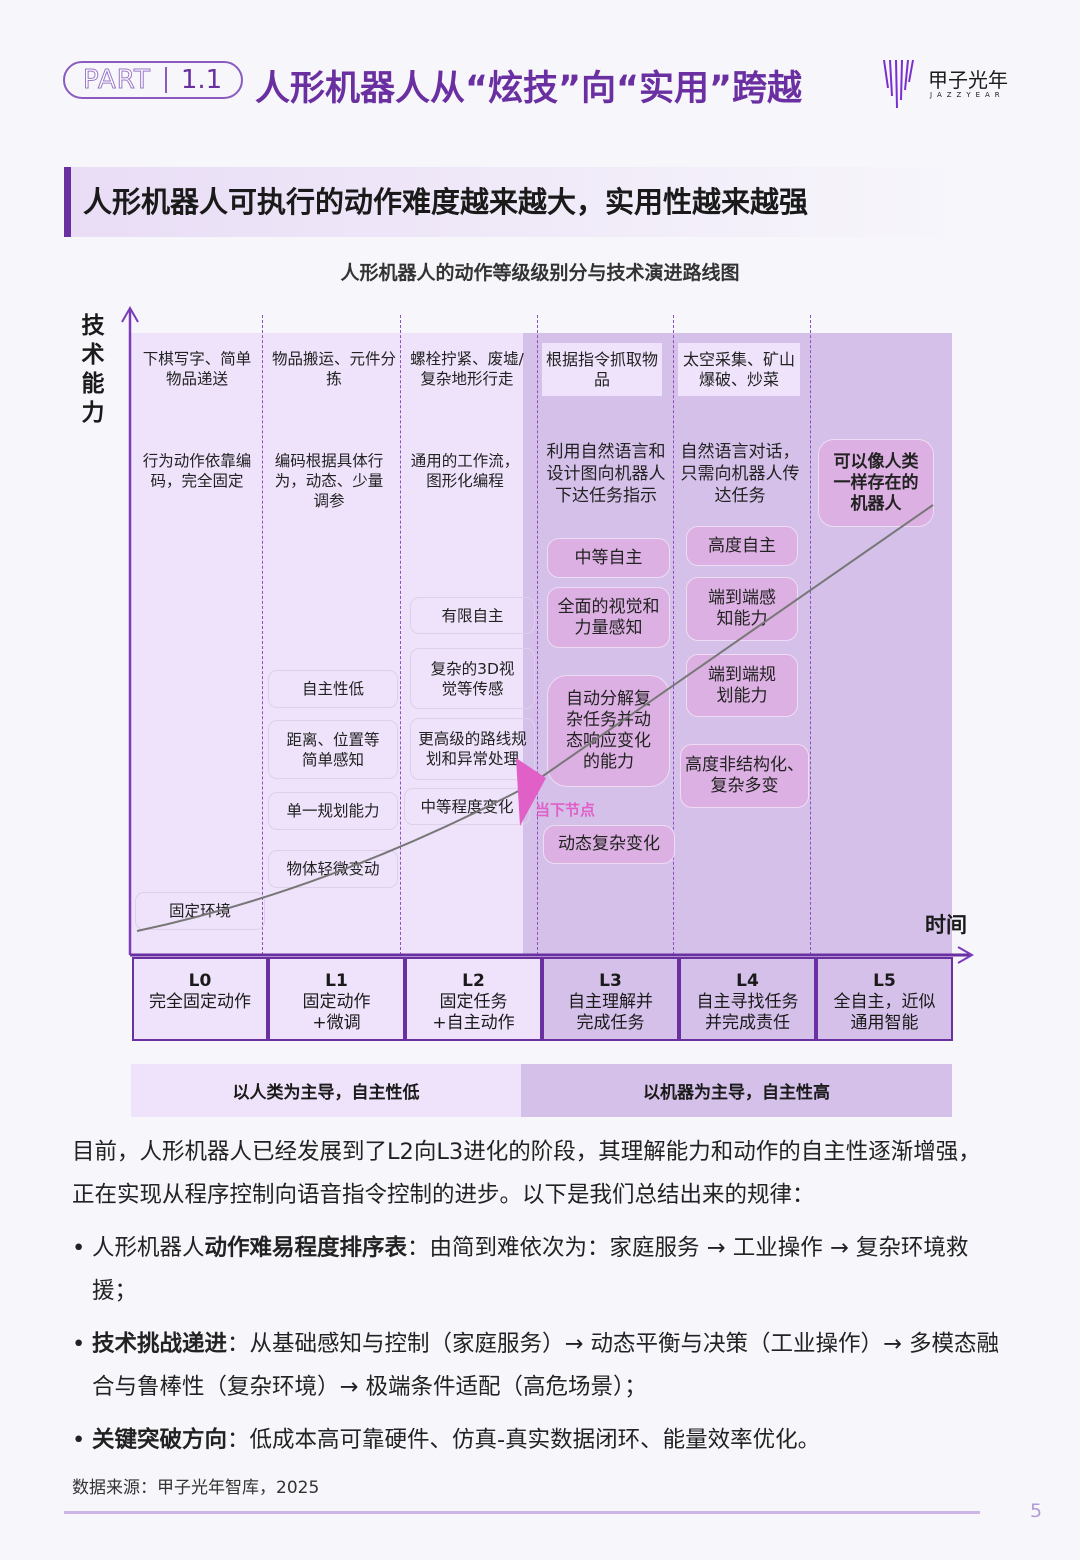  Describe the element at coordinates (472, 615) in the screenshot. I see `capability-box: 有限自主` at that location.